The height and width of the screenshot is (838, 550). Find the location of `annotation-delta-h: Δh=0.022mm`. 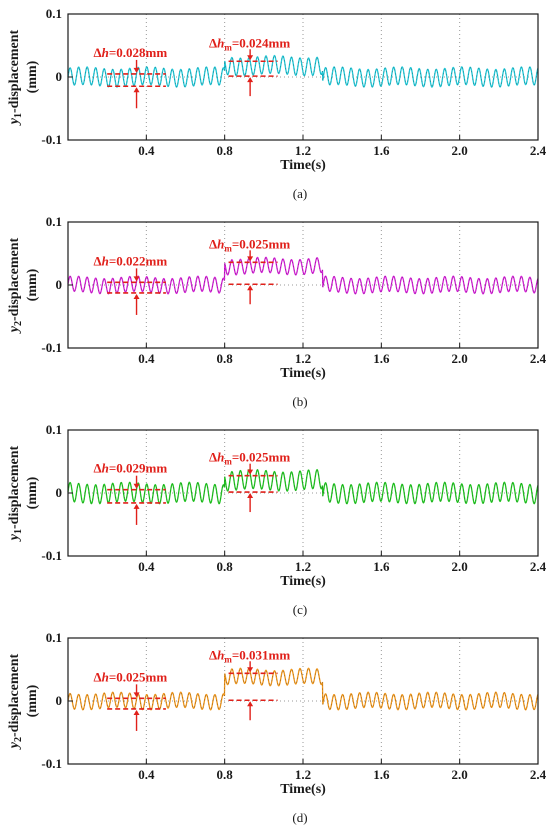

annotation-delta-h: Δh=0.022mm is located at coordinates (130, 260).